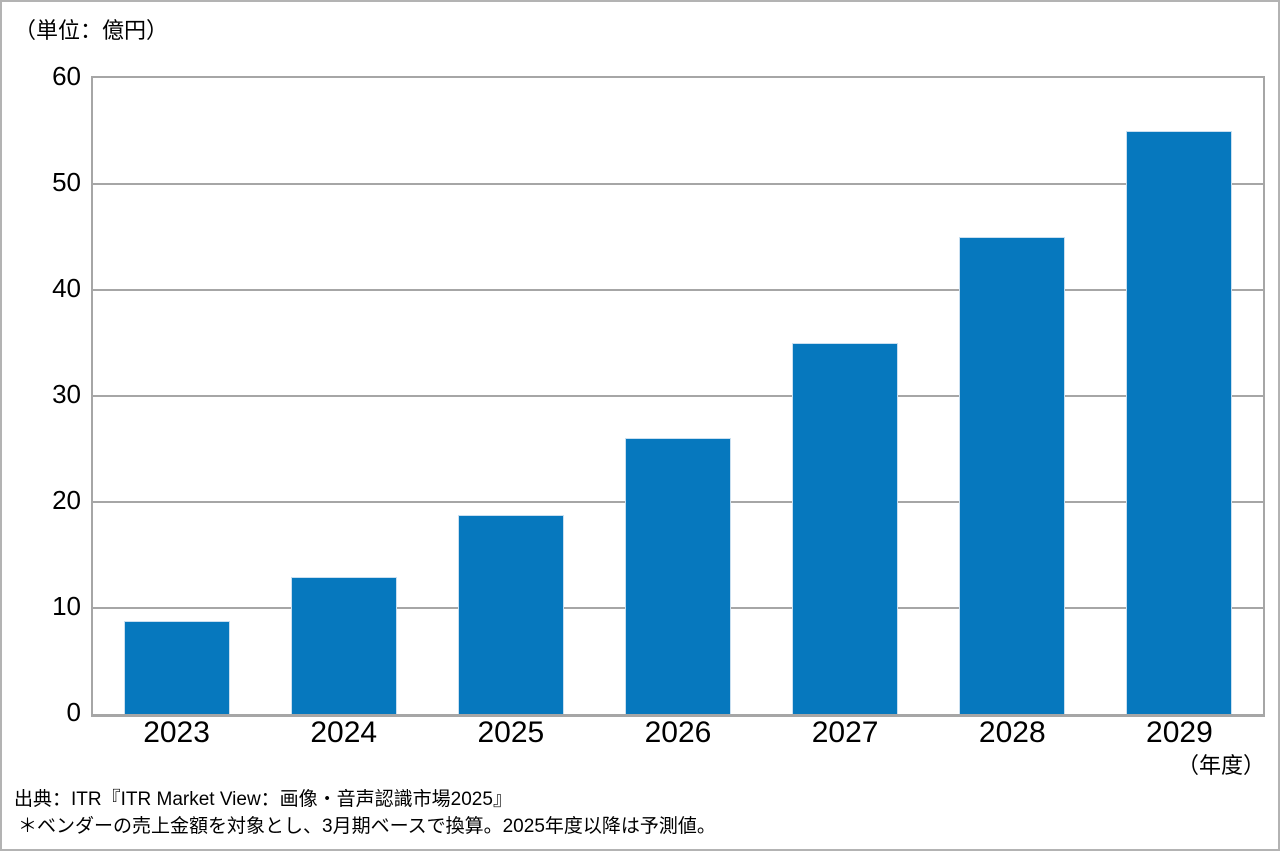 This screenshot has width=1280, height=851. Describe the element at coordinates (41, 394) in the screenshot. I see `y-axis-labels: 0 10 20 30 40 50 60` at that location.